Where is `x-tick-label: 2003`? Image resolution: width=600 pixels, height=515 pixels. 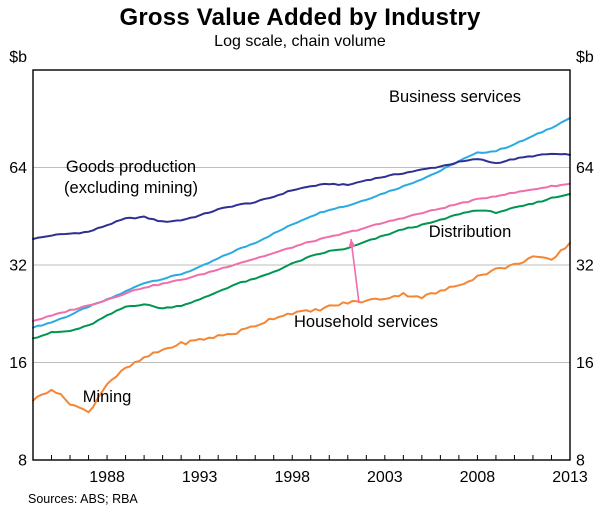
x-tick-label: 2003 is located at coordinates (385, 477).